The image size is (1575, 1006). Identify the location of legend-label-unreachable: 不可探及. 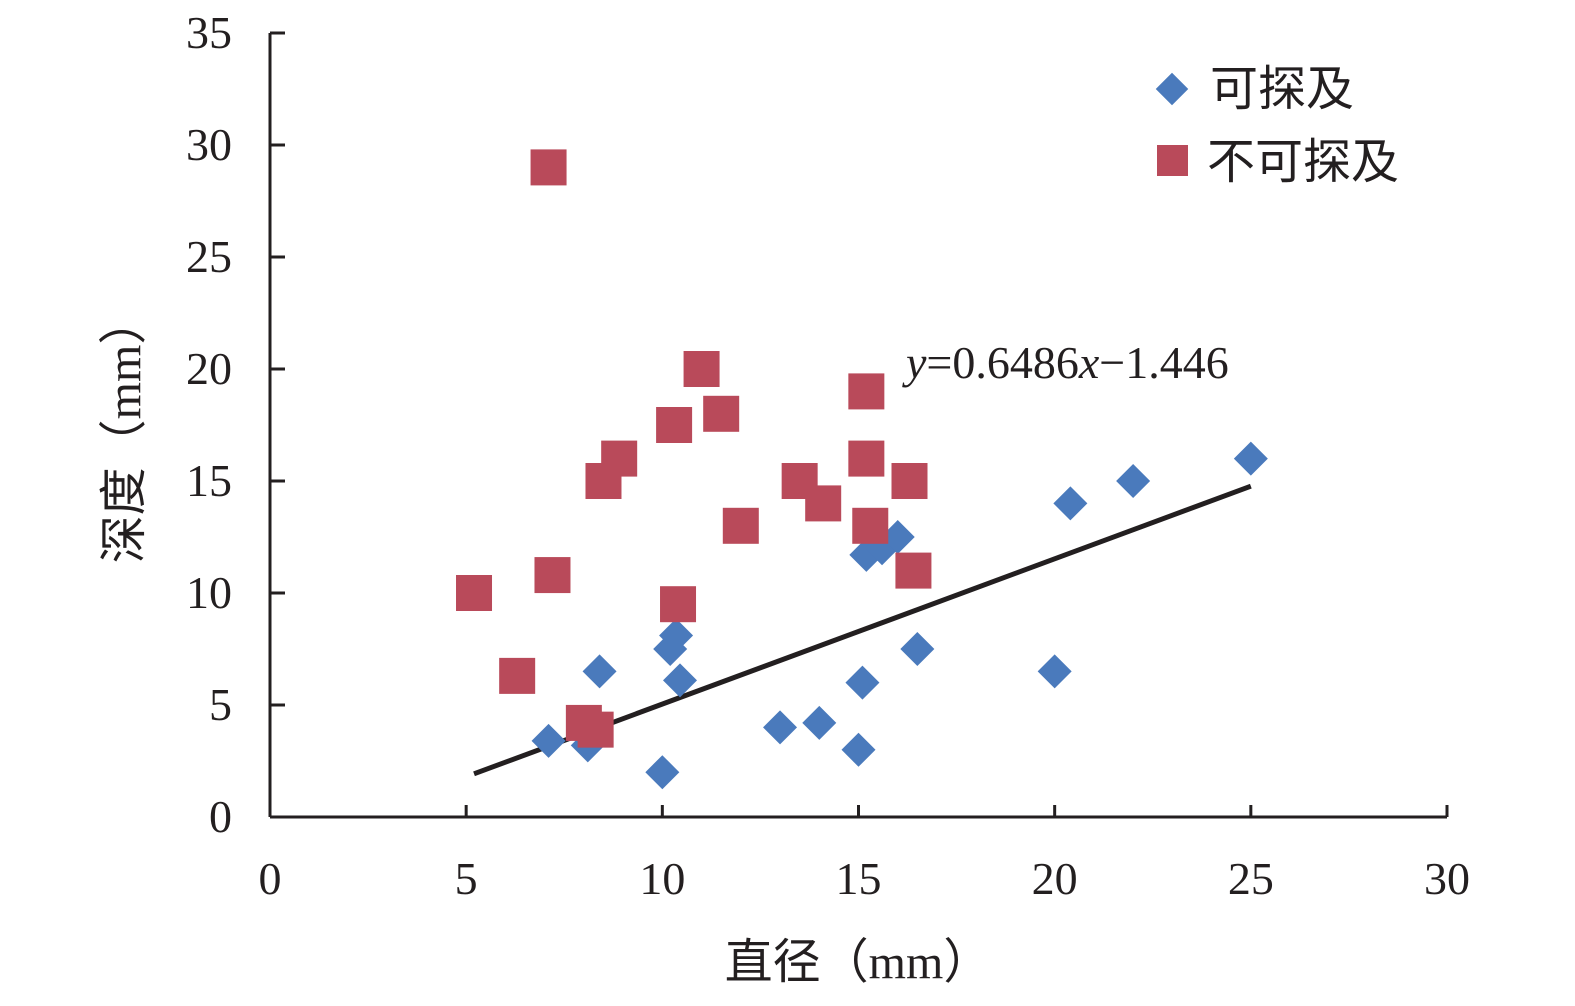
(1303, 162).